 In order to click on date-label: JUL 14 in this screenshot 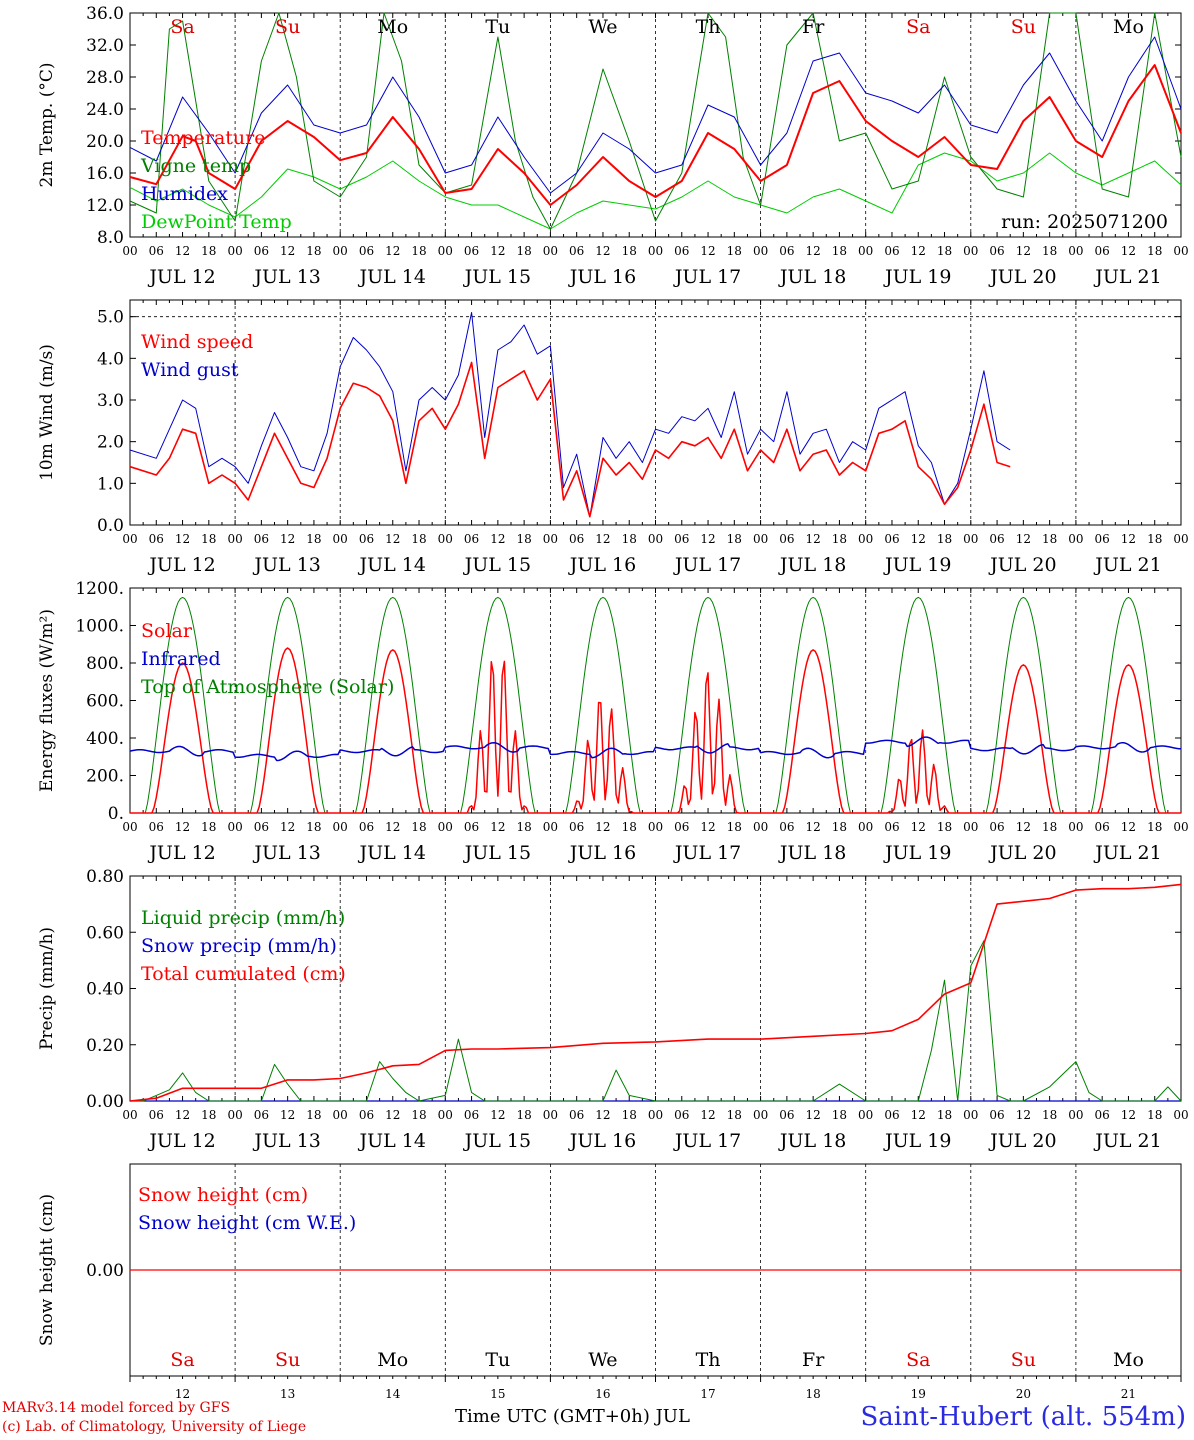, I will do `click(392, 277)`.